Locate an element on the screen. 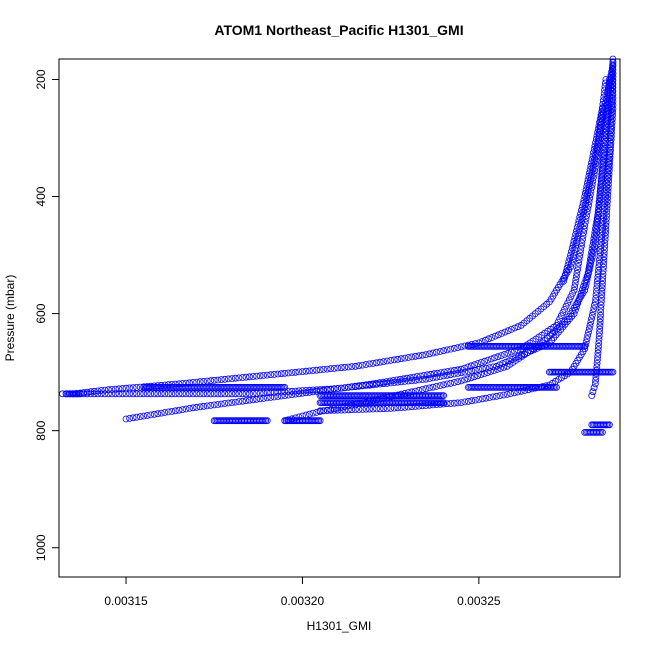  x-tick-label: 0.00315 is located at coordinates (126, 601).